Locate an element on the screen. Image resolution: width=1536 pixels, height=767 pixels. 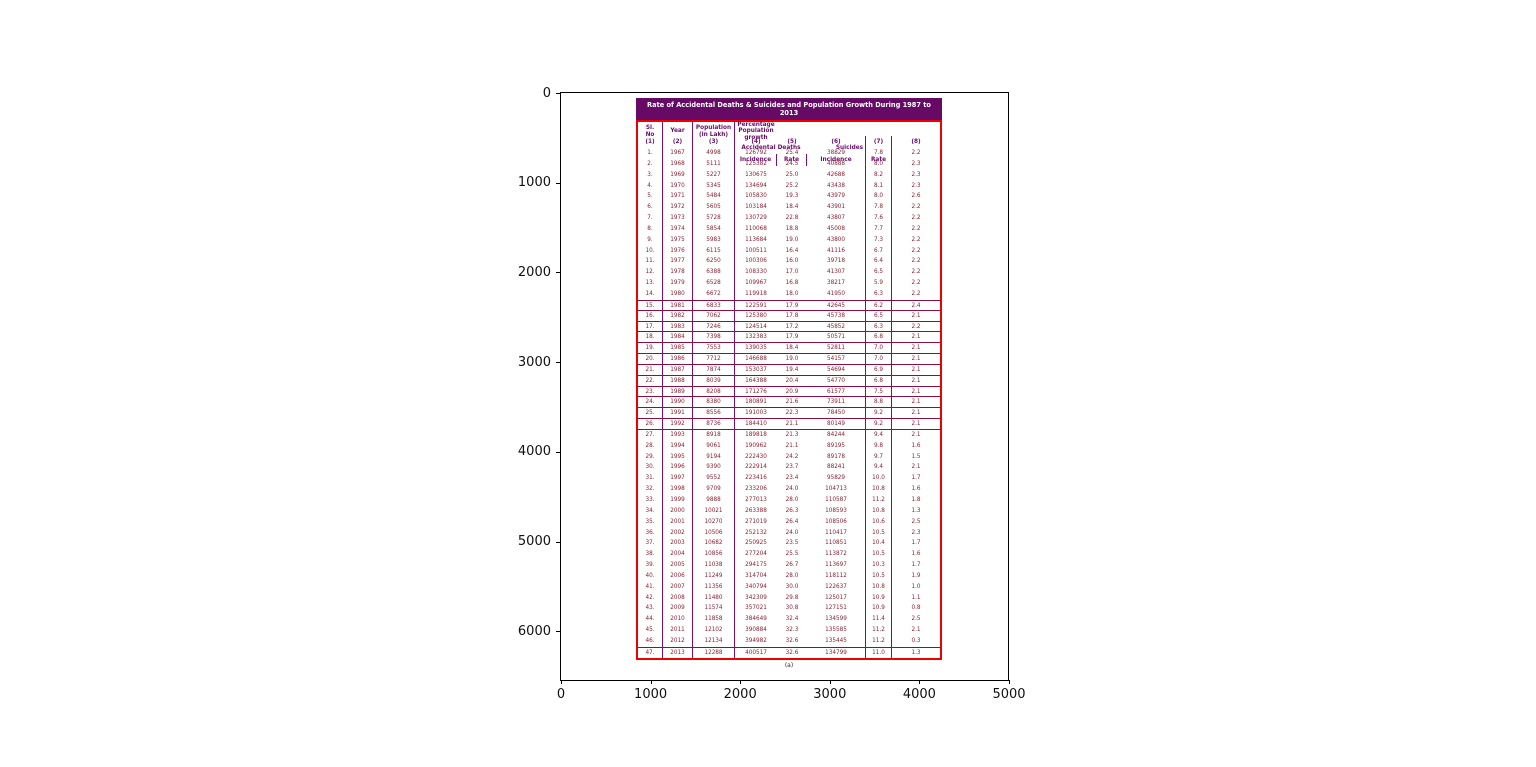
table-cell: 18.0 is located at coordinates (792, 293).